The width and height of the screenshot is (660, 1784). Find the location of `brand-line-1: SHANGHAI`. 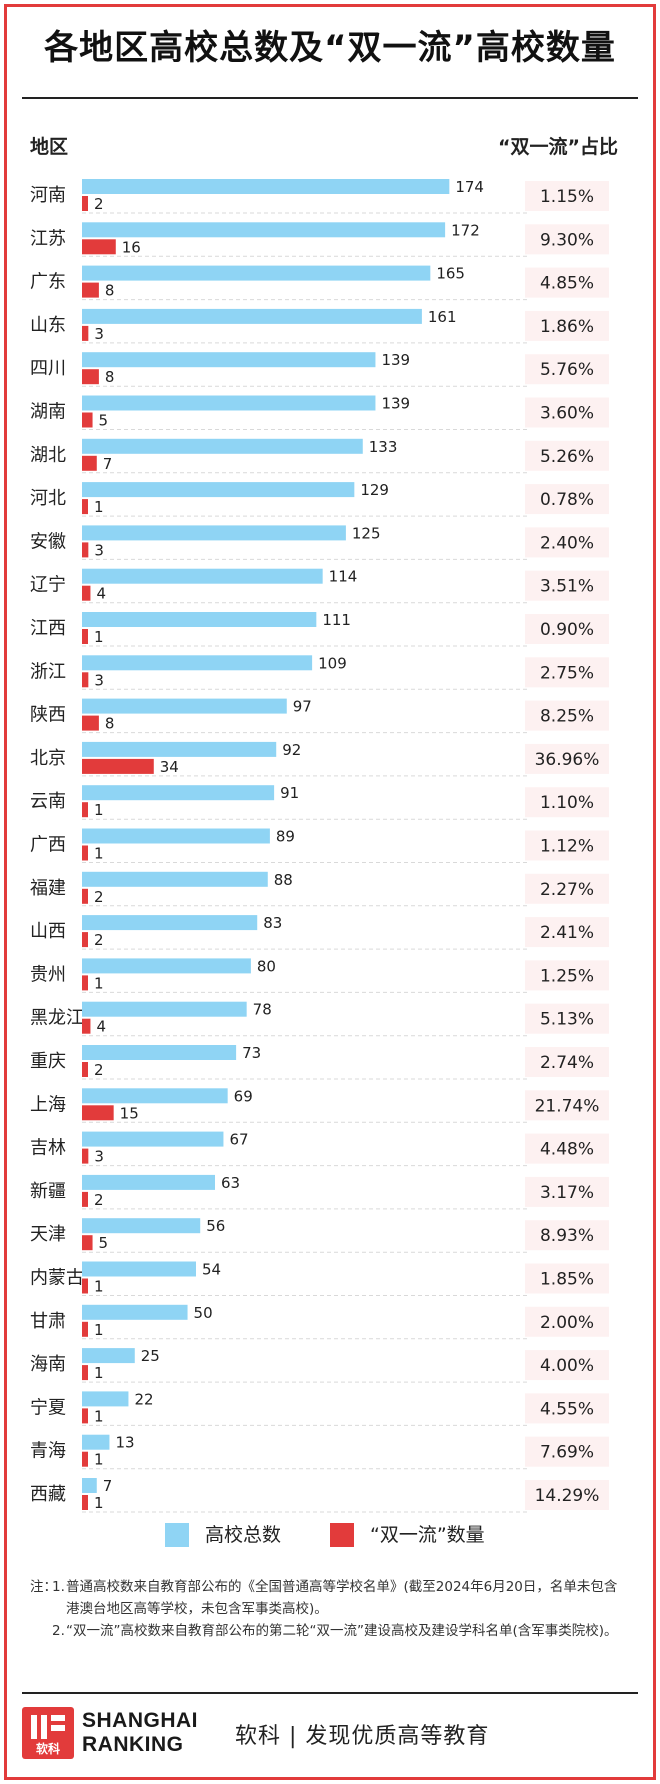

brand-line-1: SHANGHAI is located at coordinates (140, 1720).